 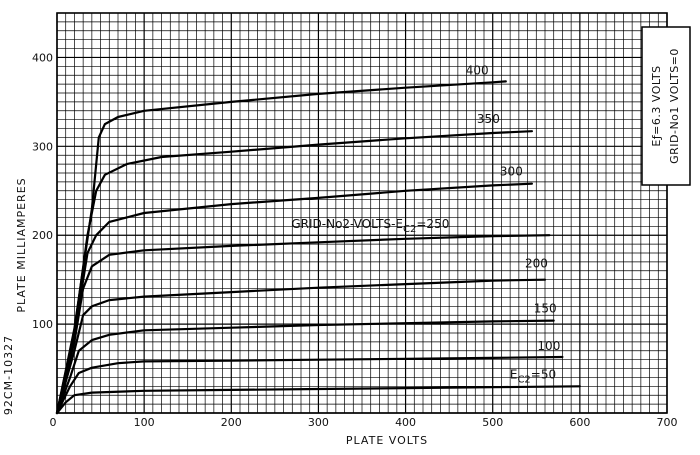 I want to click on heater-voltage-note: Eƒ=6.3 VOLTS, so click(x=656, y=105).